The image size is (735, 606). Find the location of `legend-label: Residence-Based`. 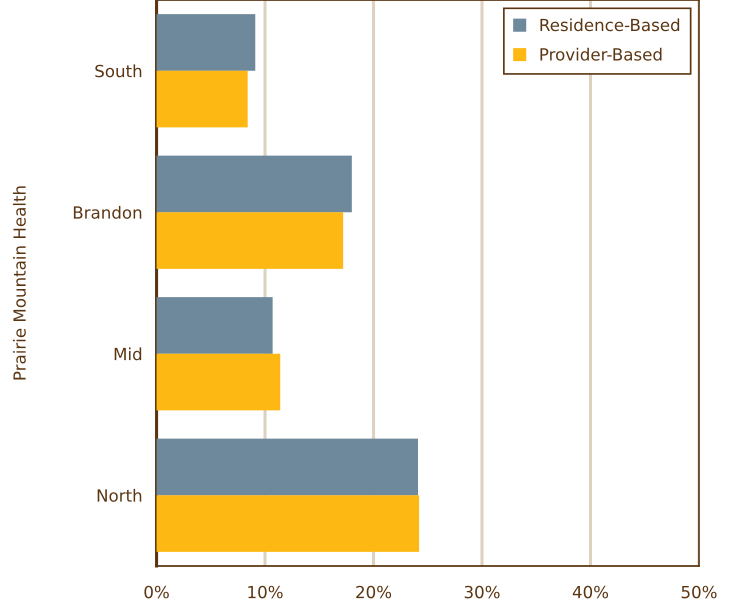

legend-label: Residence-Based is located at coordinates (610, 25).